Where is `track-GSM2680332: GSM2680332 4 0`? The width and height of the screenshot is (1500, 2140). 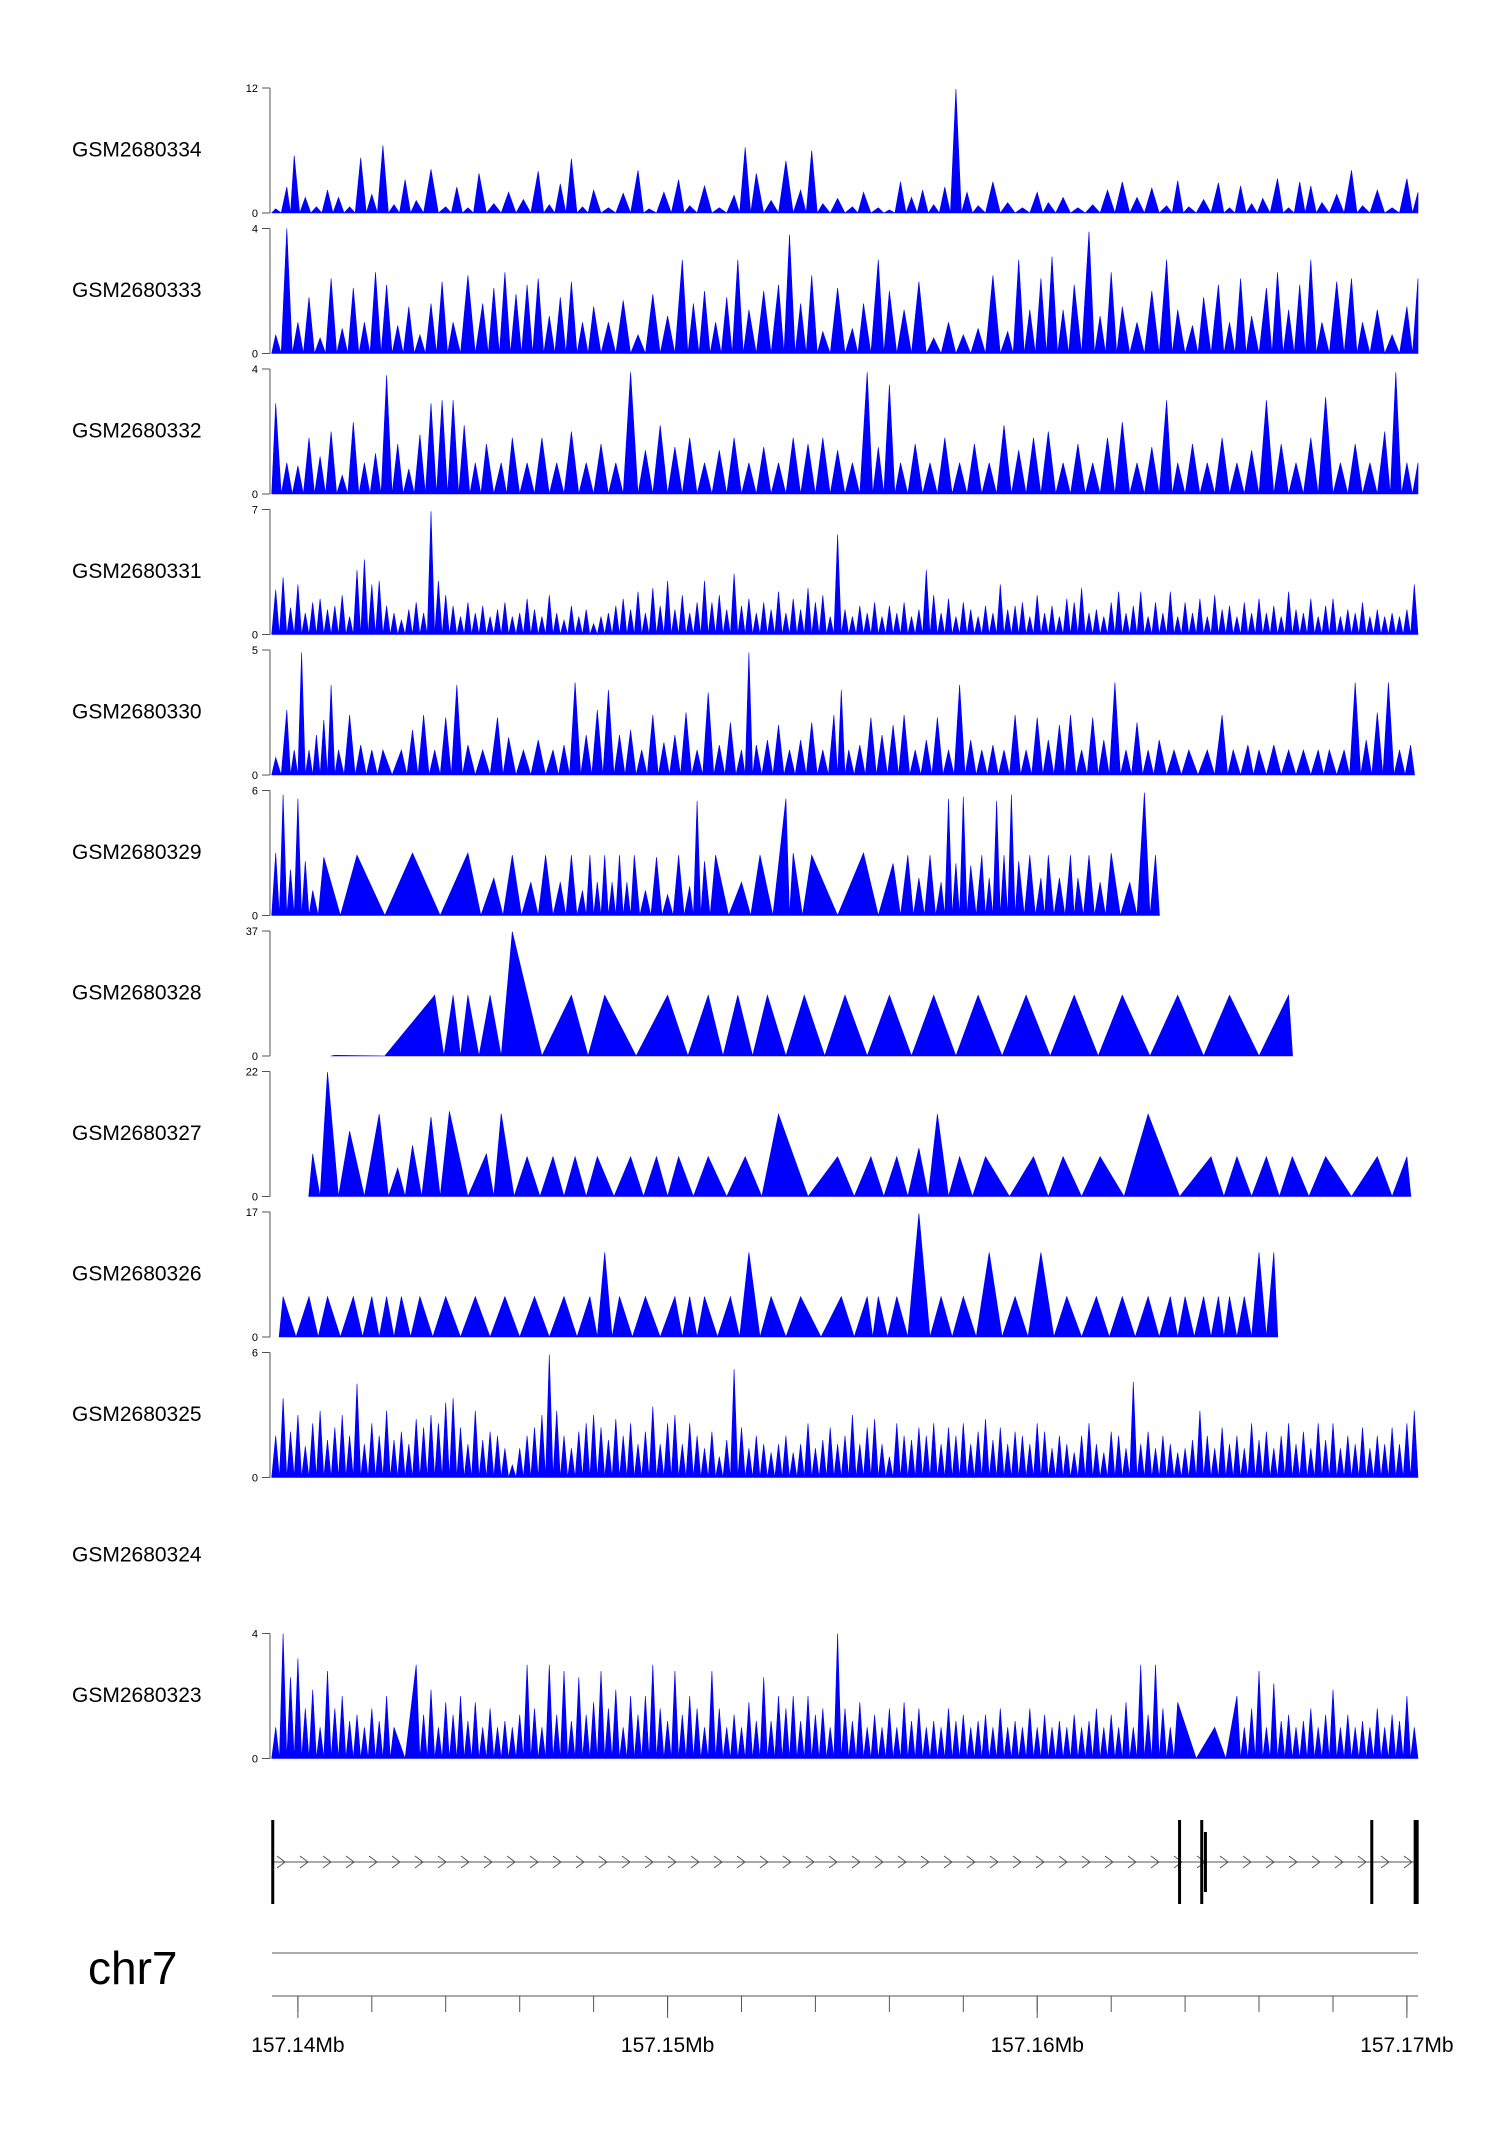
track-GSM2680332: GSM2680332 4 0 is located at coordinates (745, 432).